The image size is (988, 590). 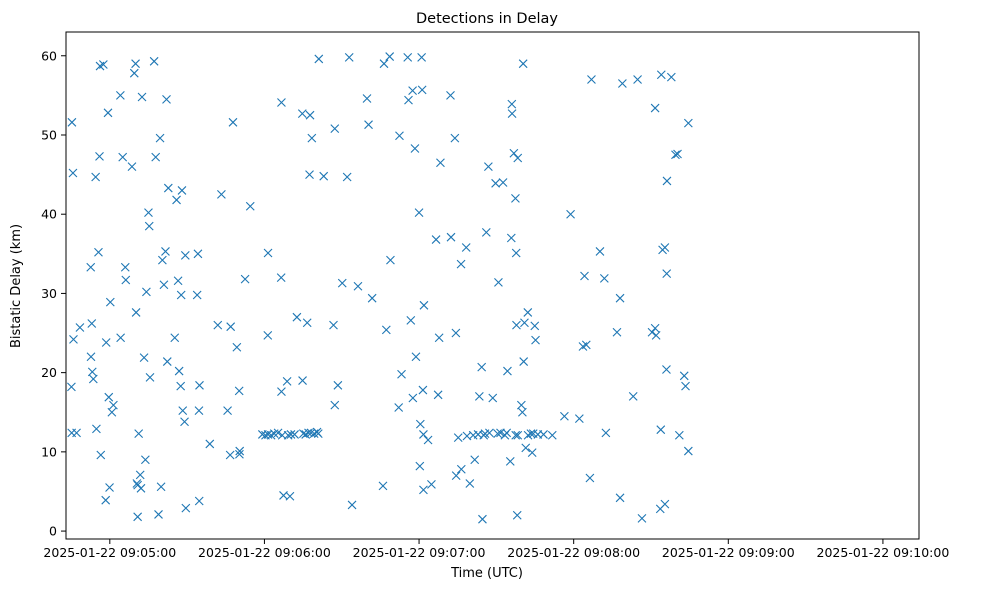 What do you see at coordinates (53, 531) in the screenshot?
I see `y-tick-label: 0` at bounding box center [53, 531].